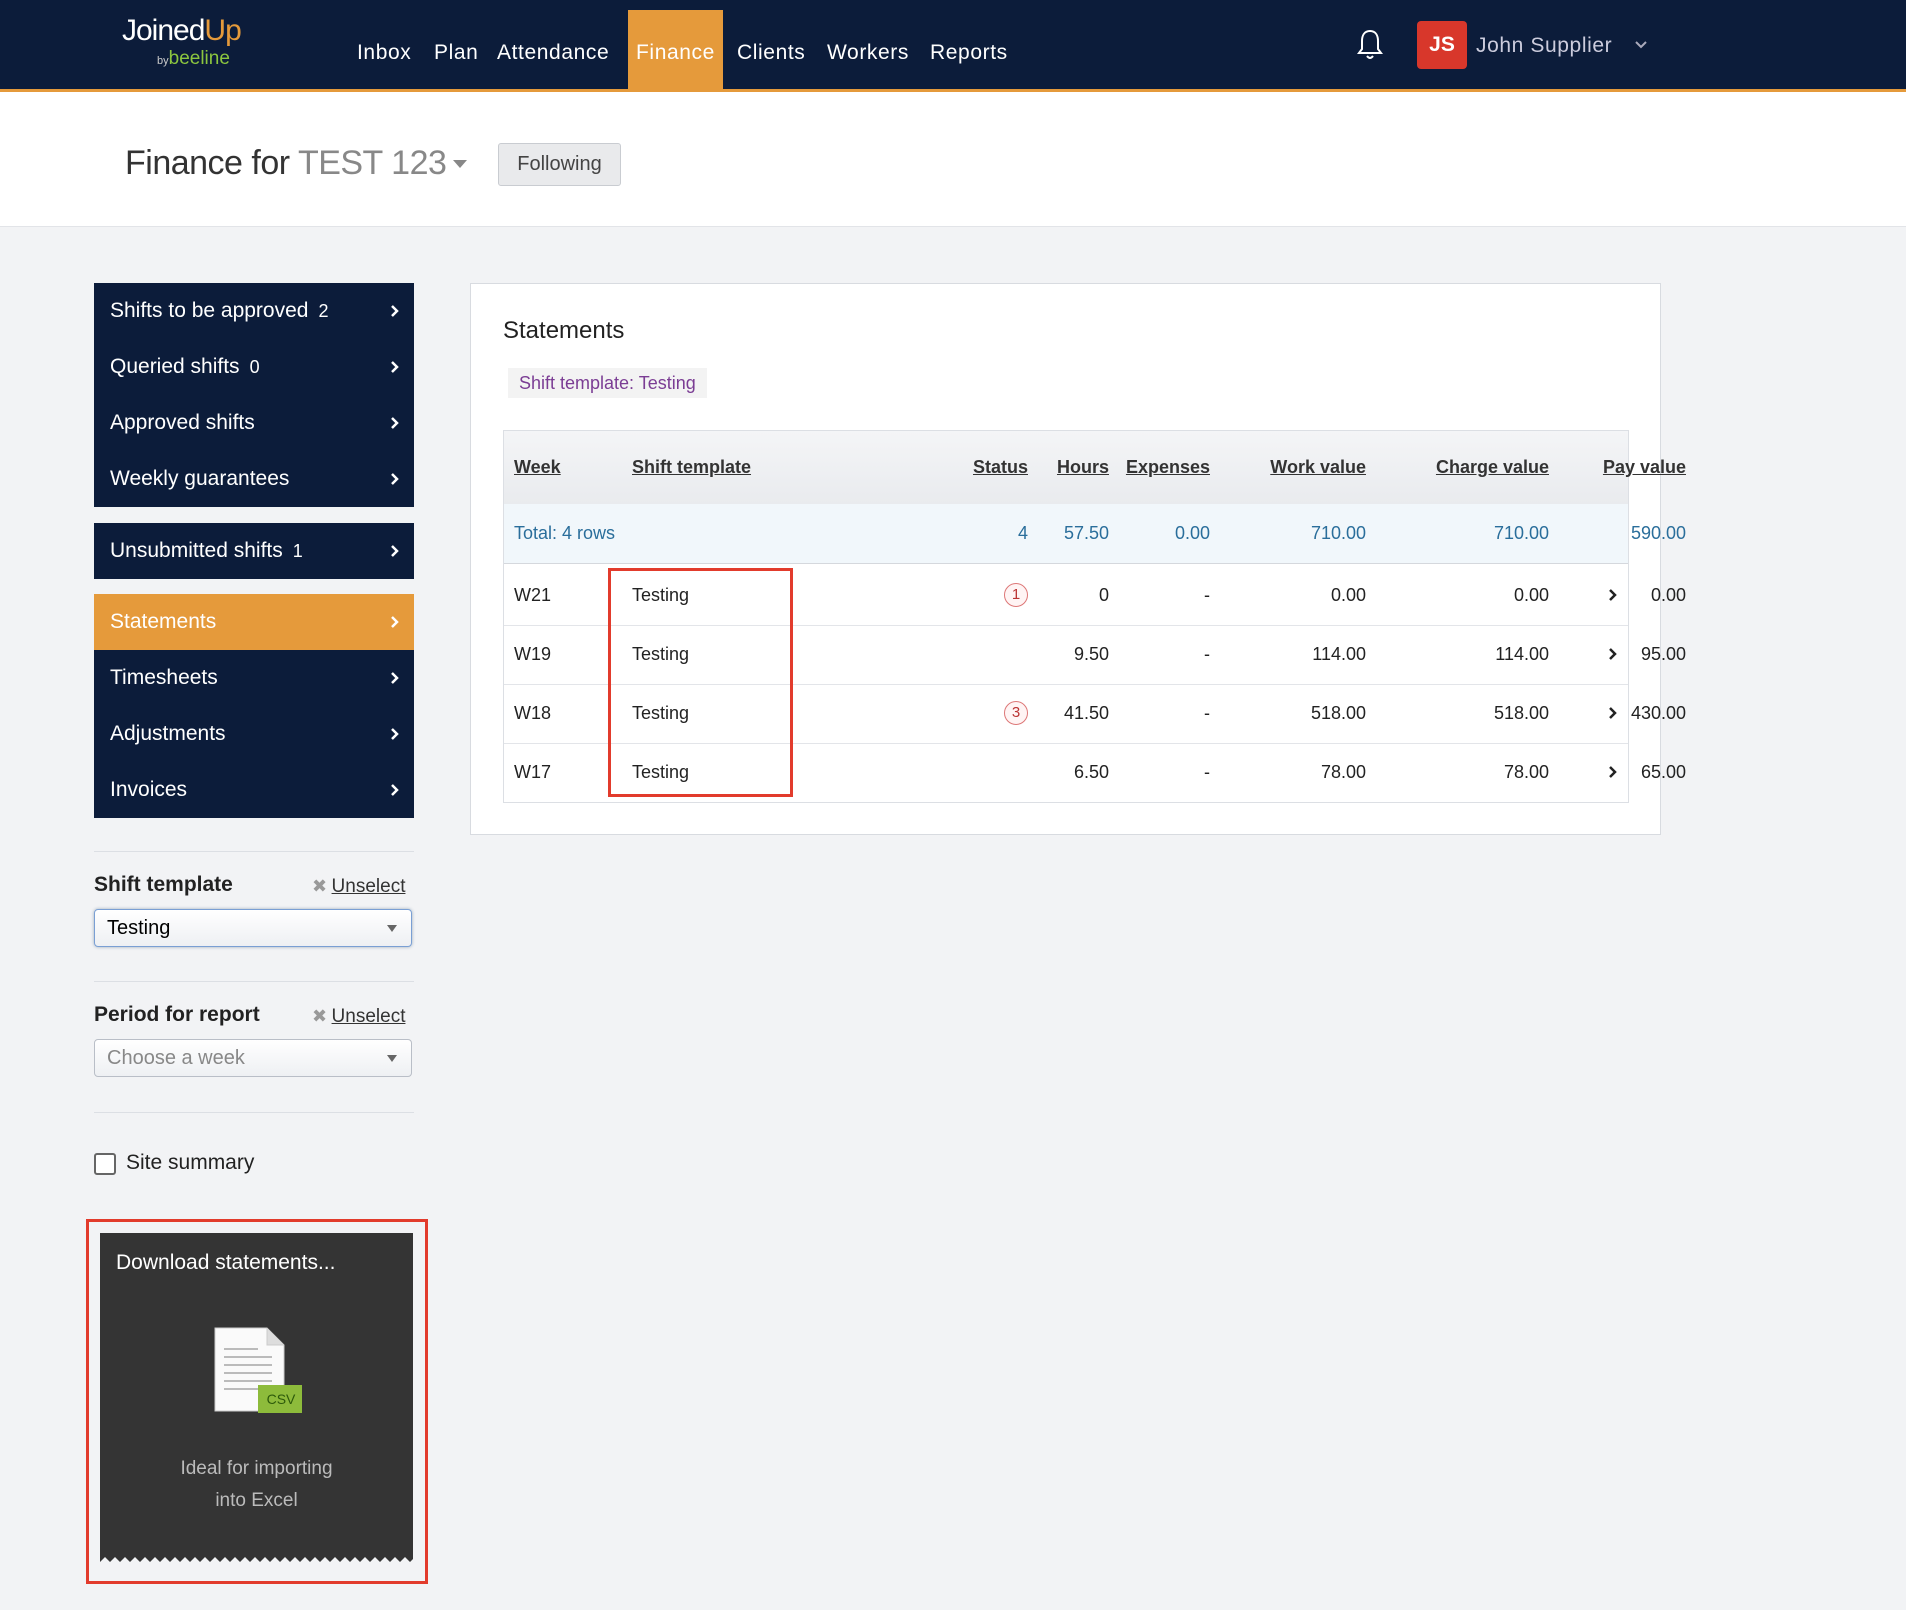 This screenshot has width=1906, height=1610. I want to click on menu-item: Weekly guarantees, so click(254, 479).